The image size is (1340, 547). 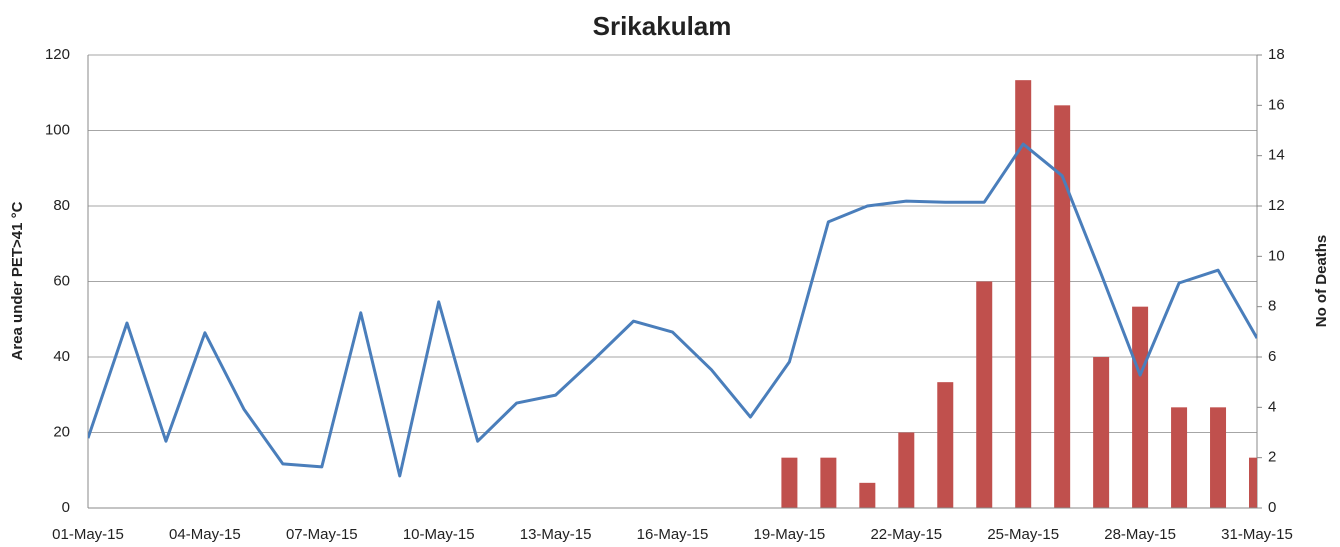 What do you see at coordinates (17, 280) in the screenshot?
I see `y-axis-title: Area under PET>41 °C` at bounding box center [17, 280].